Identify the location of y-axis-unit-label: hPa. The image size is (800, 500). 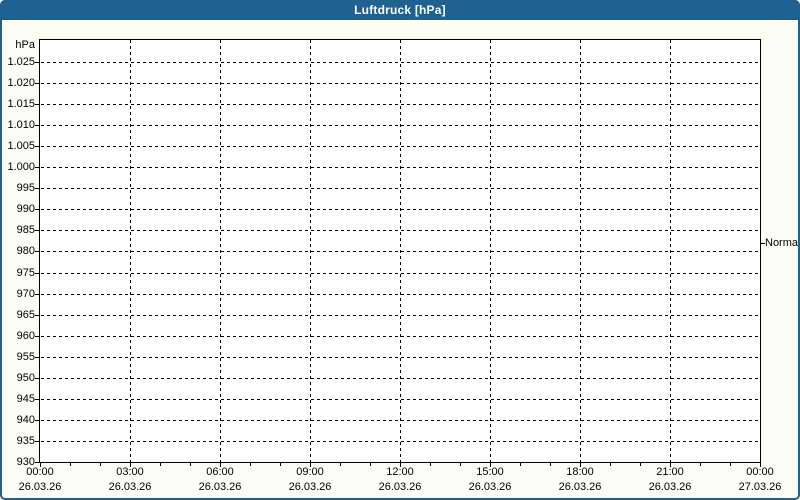
(25, 45).